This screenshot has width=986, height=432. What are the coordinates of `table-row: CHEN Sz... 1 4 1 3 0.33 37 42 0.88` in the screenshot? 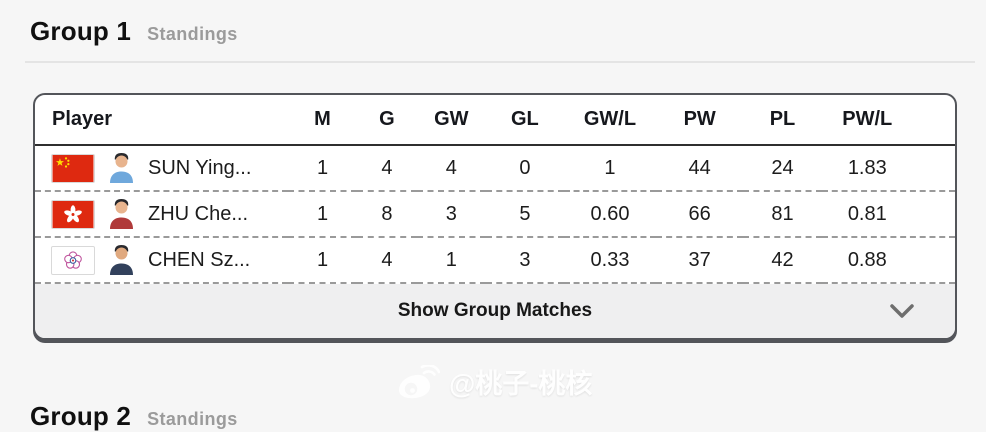 It's located at (495, 260).